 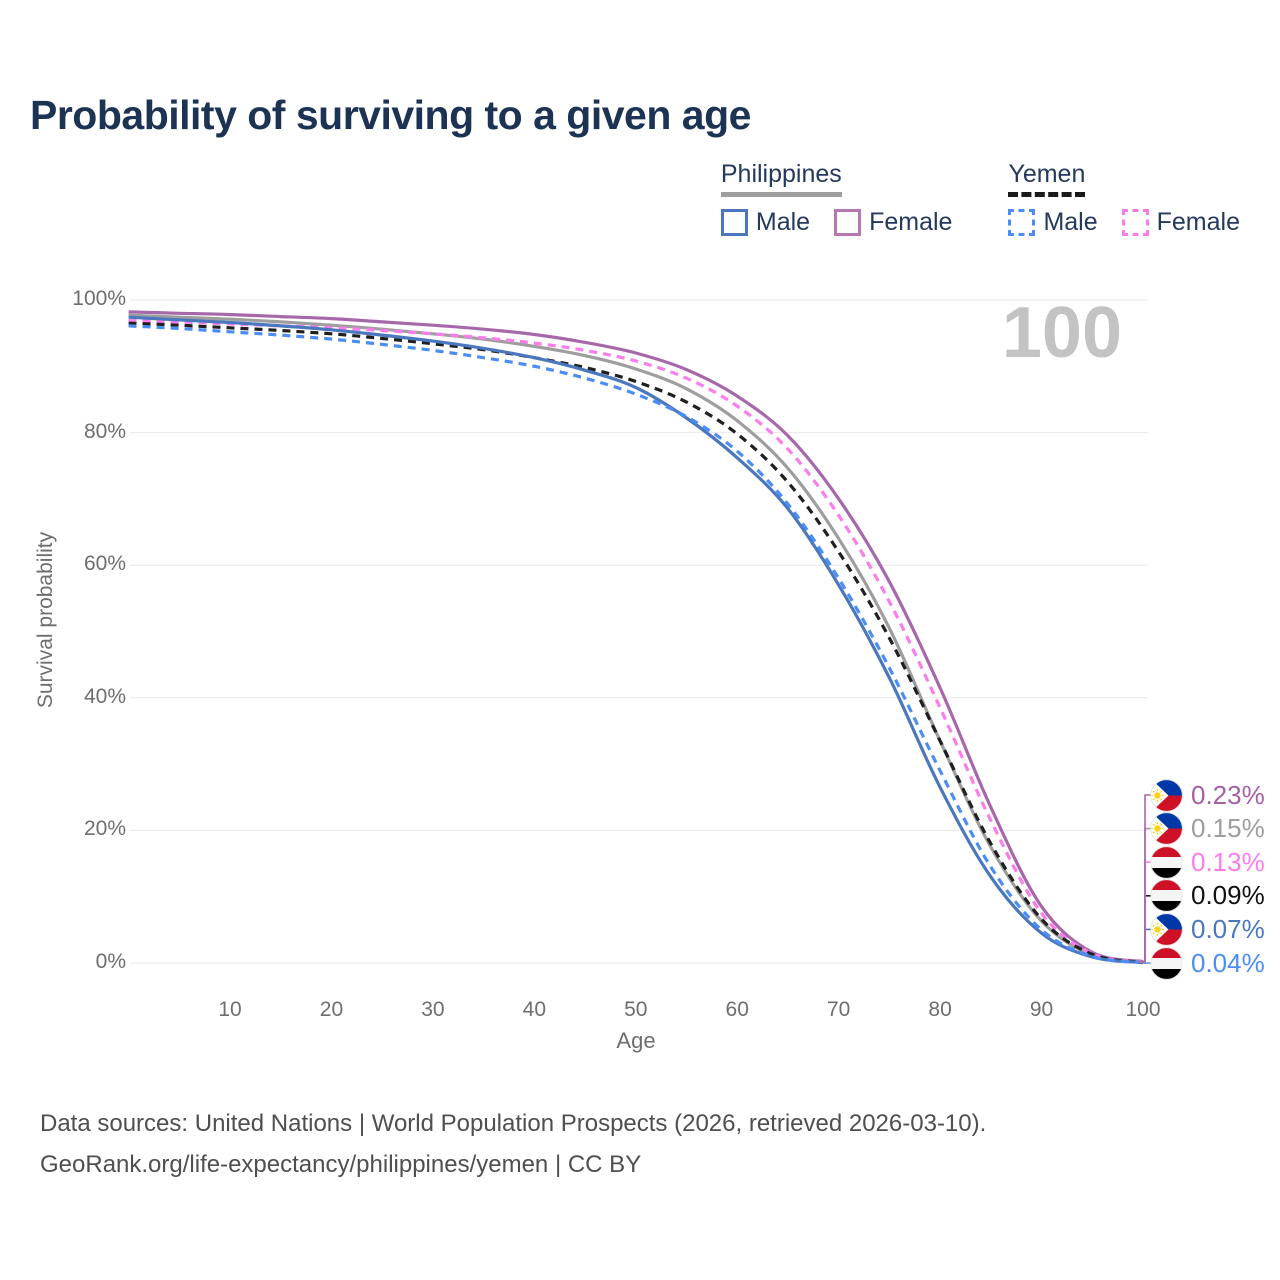 I want to click on endpoint-label-row: 0.15%, so click(x=1207, y=828).